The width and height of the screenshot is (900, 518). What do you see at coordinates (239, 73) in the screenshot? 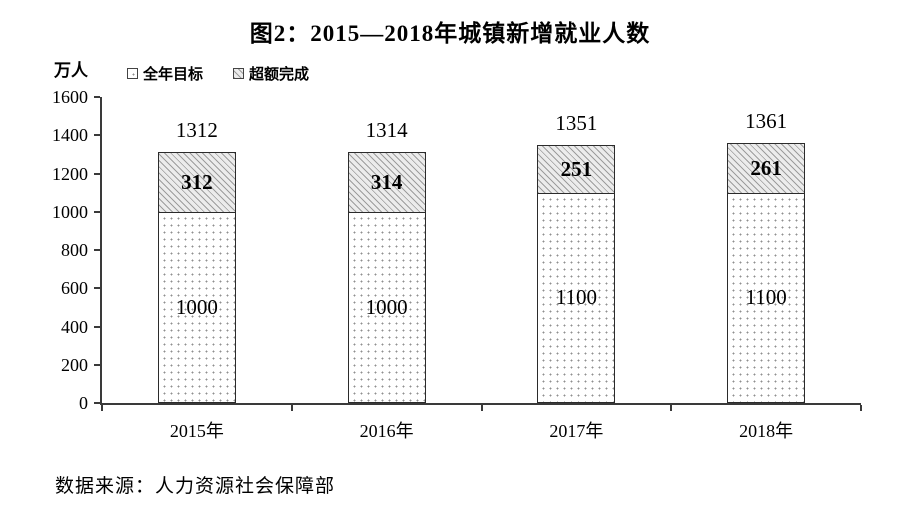
I see `legend-hatch-swatch-icon` at bounding box center [239, 73].